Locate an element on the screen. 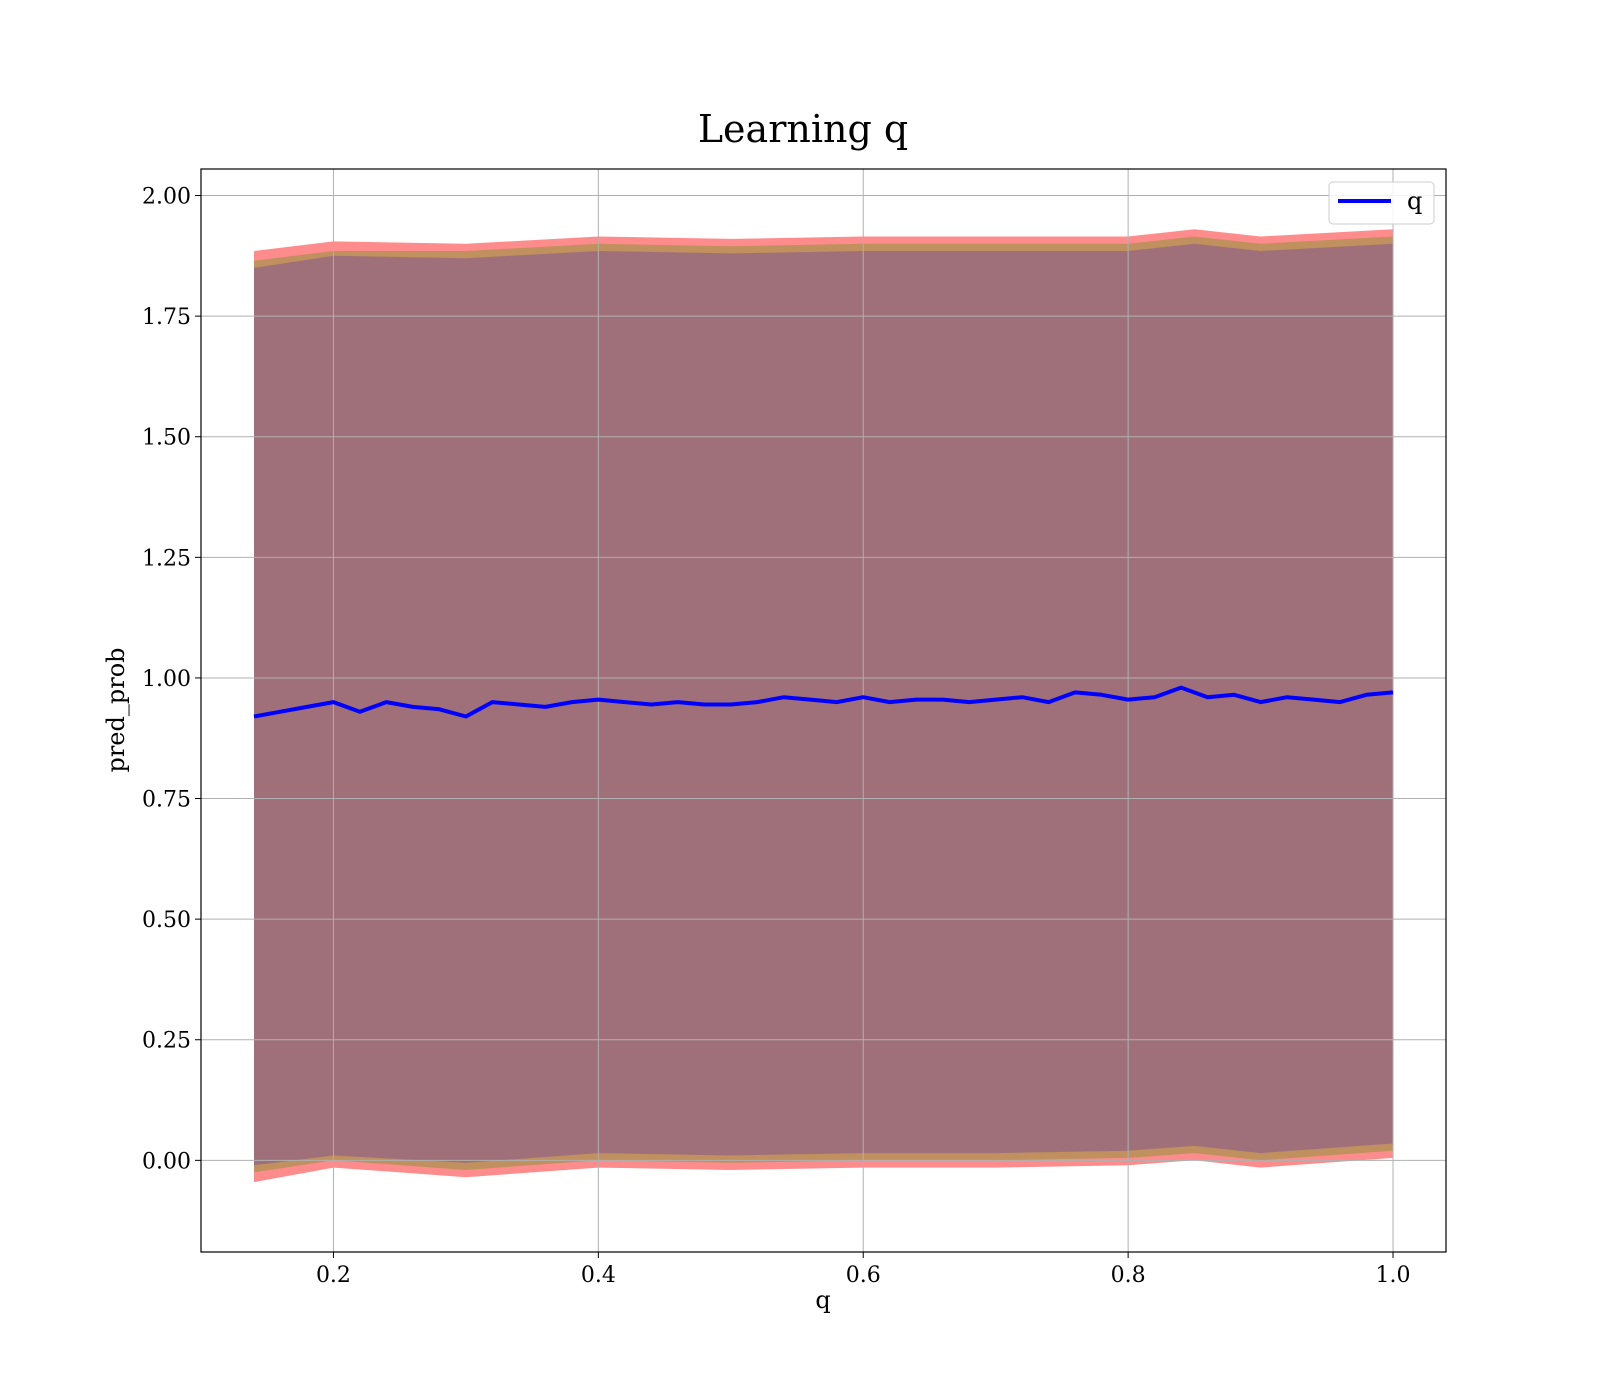 The height and width of the screenshot is (1400, 1600). chart-title: Learning q is located at coordinates (803, 129).